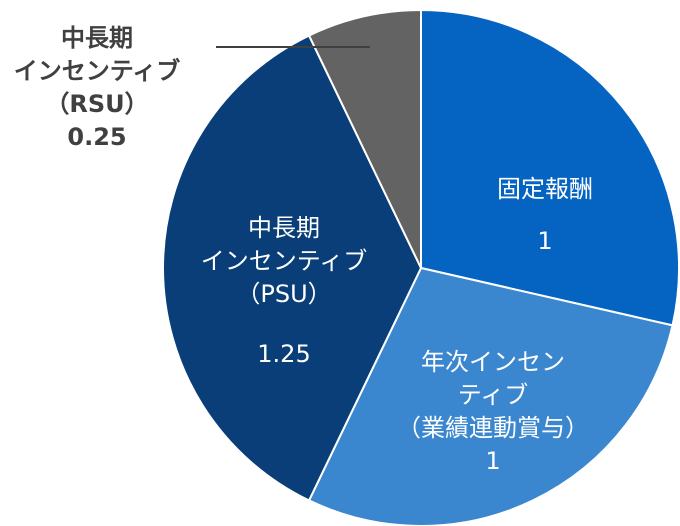 This screenshot has height=526, width=680. What do you see at coordinates (545, 215) in the screenshot?
I see `slice-label-fixed-pay: 固定報酬 1` at bounding box center [545, 215].